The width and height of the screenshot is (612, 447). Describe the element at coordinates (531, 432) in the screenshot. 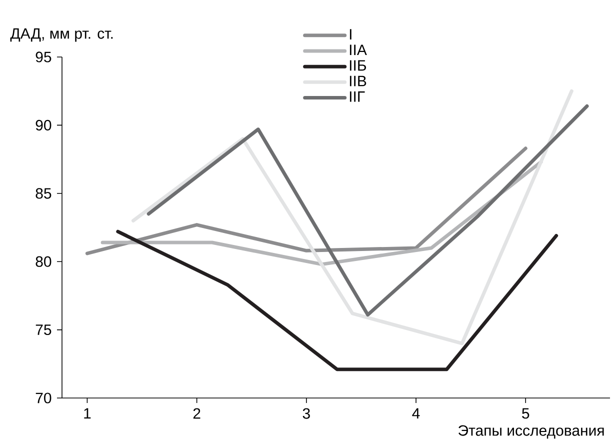

I see `x-axis-title: Этапы исследования` at that location.